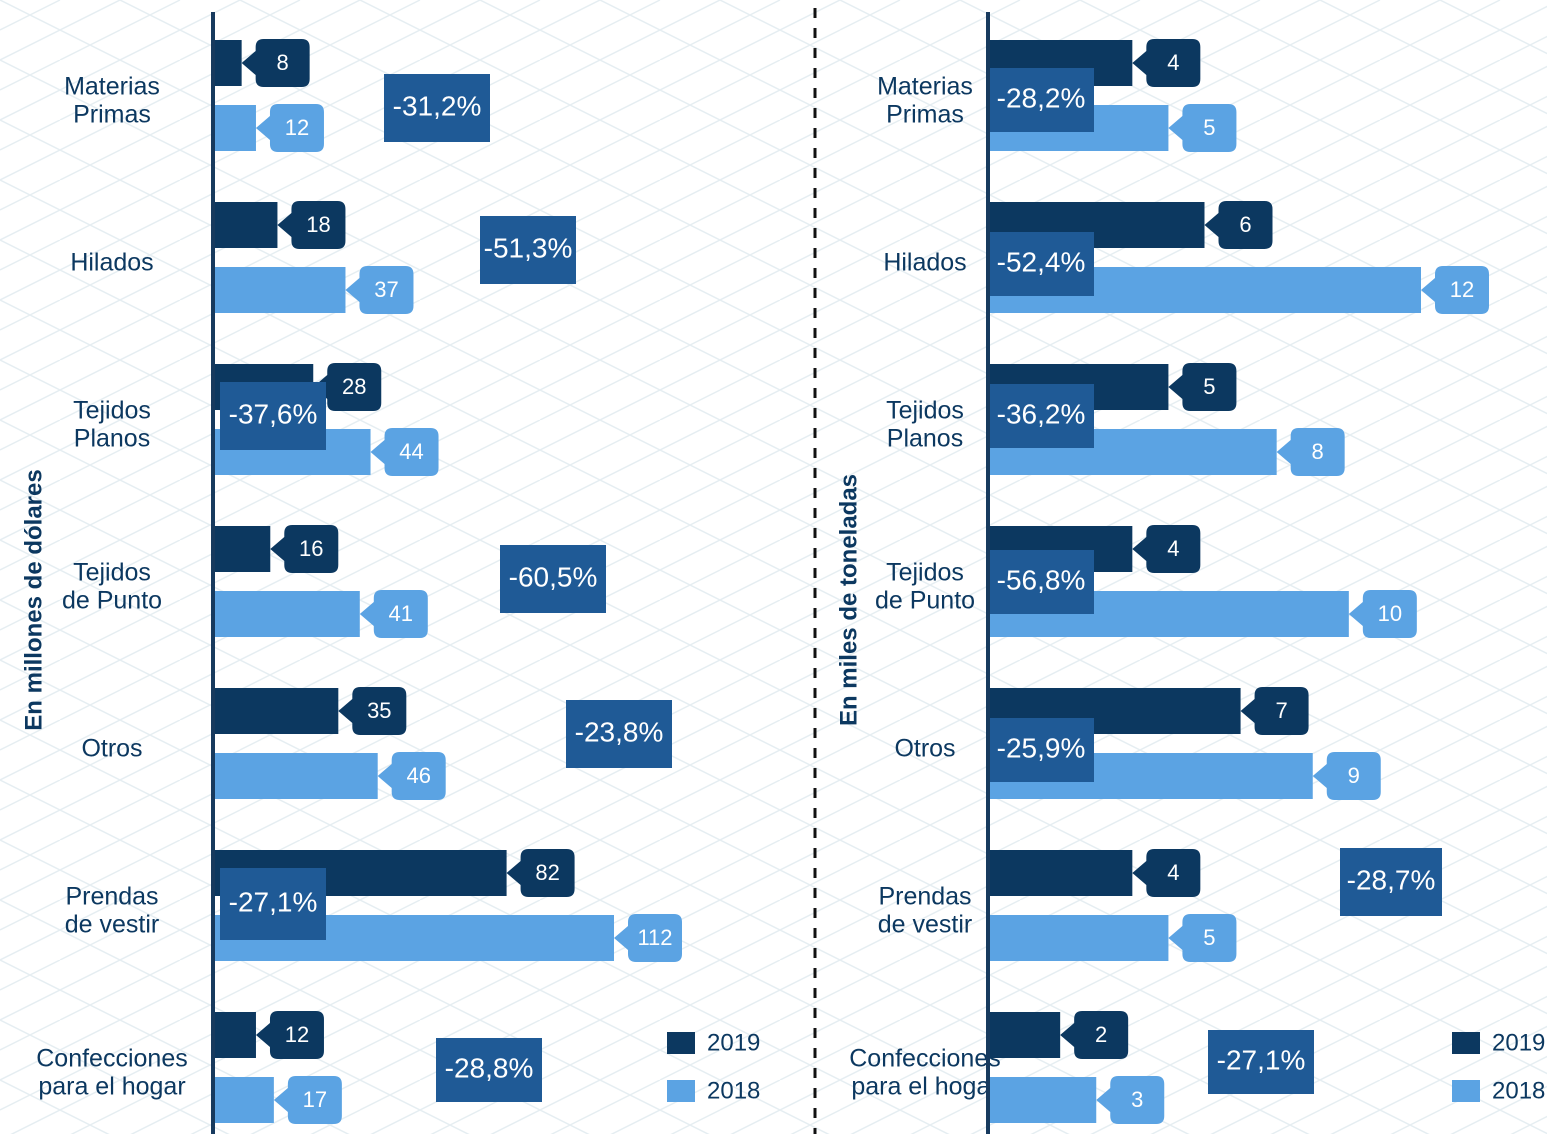 The height and width of the screenshot is (1134, 1547). What do you see at coordinates (1245, 224) in the screenshot?
I see `value-label: 6` at bounding box center [1245, 224].